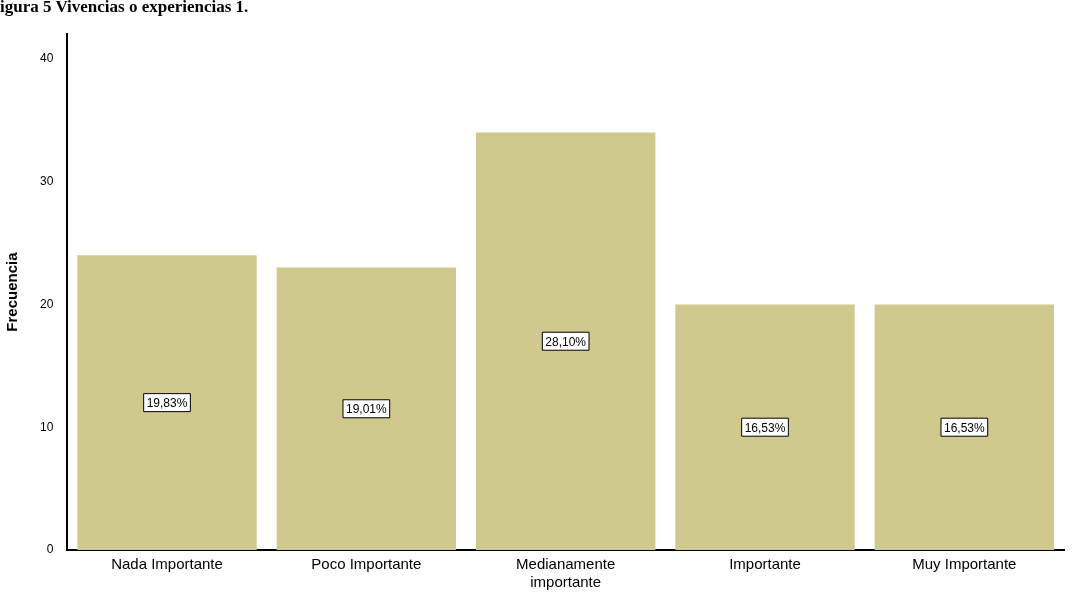 The image size is (1072, 598). Describe the element at coordinates (167, 564) in the screenshot. I see `x-tick-label: Nada Importante` at that location.